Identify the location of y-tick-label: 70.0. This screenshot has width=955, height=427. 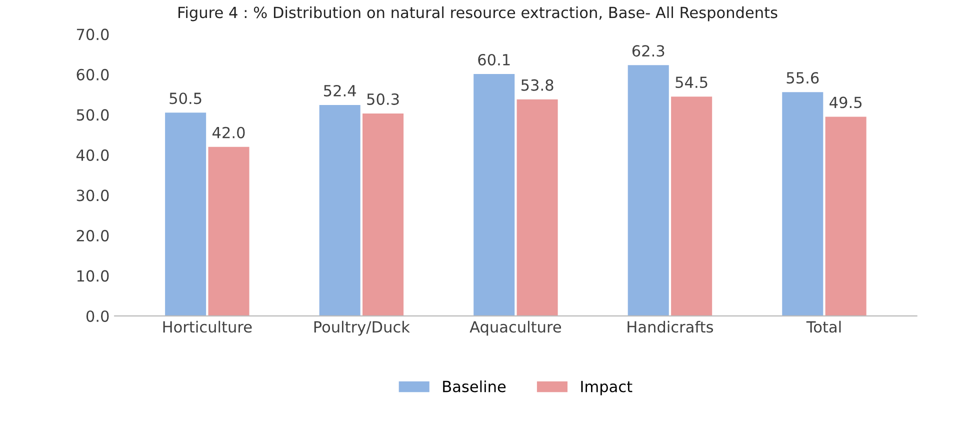
(92, 34).